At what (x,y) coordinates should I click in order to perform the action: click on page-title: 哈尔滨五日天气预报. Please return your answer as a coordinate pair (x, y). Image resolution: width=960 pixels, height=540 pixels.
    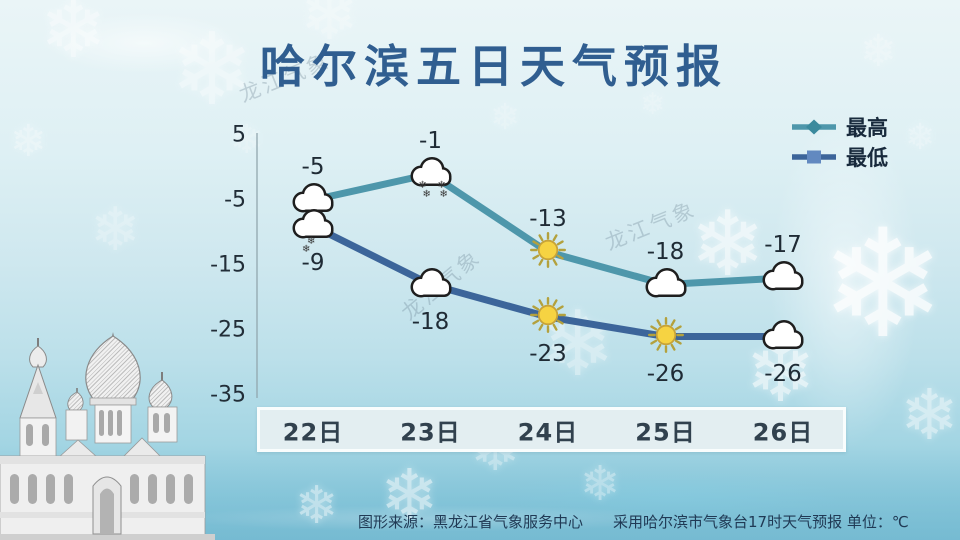
    Looking at the image, I should click on (493, 66).